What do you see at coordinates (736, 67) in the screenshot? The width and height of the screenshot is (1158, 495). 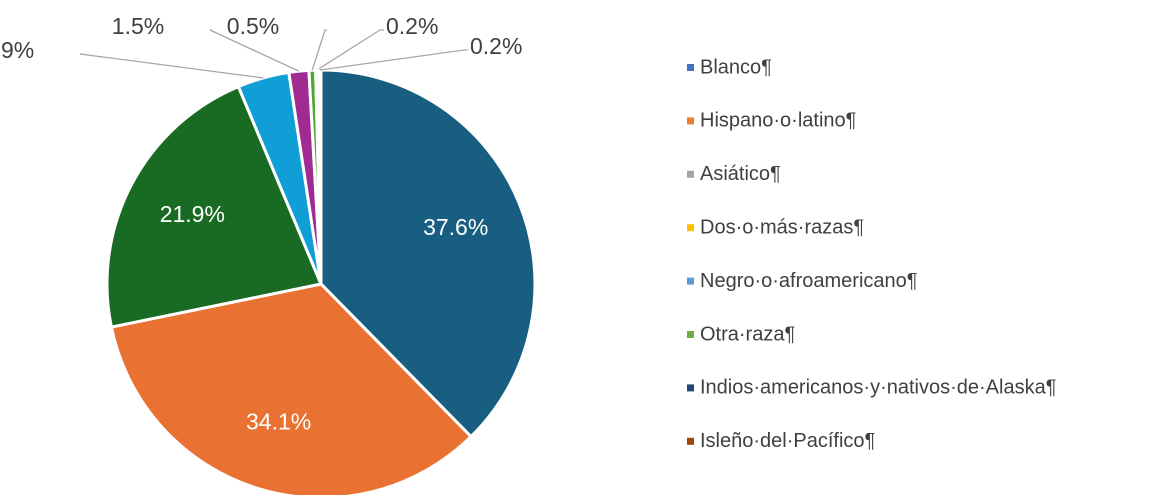 I see `legend-label: Blanco¶` at bounding box center [736, 67].